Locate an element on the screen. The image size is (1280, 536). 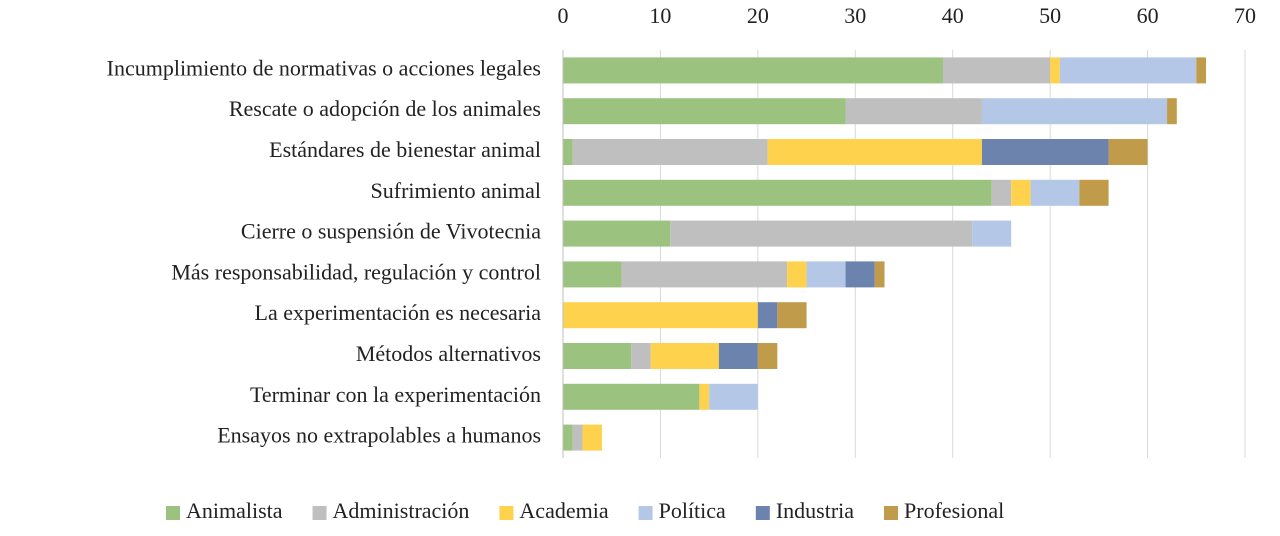
y-tick-label: Ensayos no extrapolables a humanos is located at coordinates (379, 435).